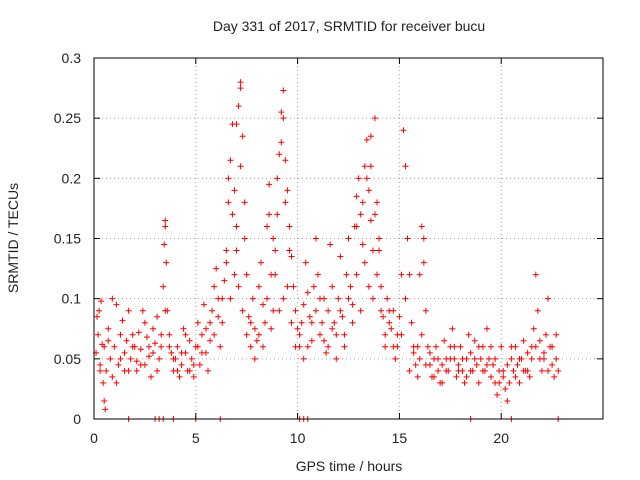 The height and width of the screenshot is (480, 640). I want to click on x-tick-label: 0, so click(94, 438).